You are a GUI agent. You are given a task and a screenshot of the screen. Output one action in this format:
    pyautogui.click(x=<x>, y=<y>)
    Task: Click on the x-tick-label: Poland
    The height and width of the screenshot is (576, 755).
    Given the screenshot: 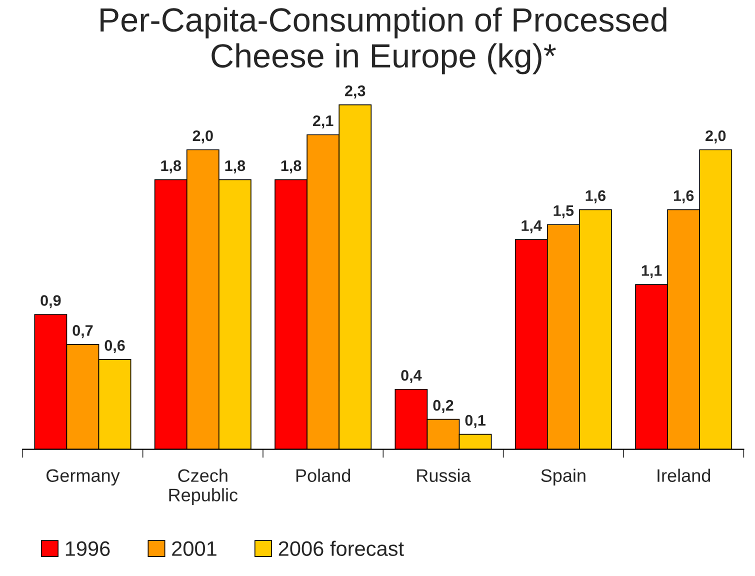 What is the action you would take?
    pyautogui.click(x=323, y=475)
    